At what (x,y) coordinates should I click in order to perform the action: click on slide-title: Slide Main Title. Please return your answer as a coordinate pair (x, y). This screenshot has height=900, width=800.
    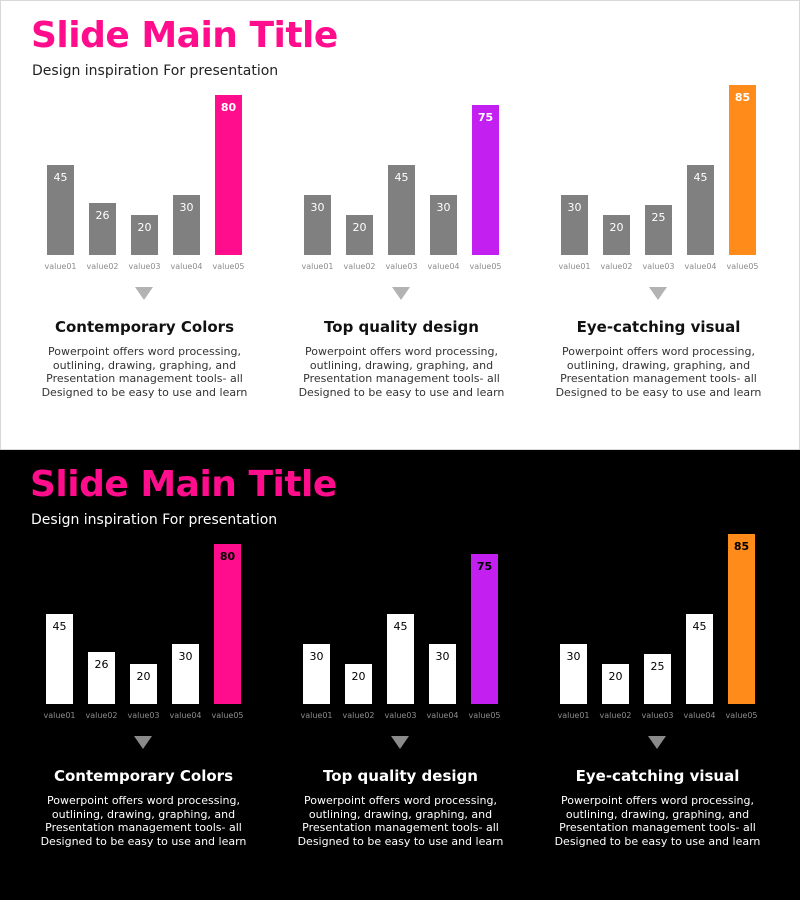
    Looking at the image, I should click on (184, 35).